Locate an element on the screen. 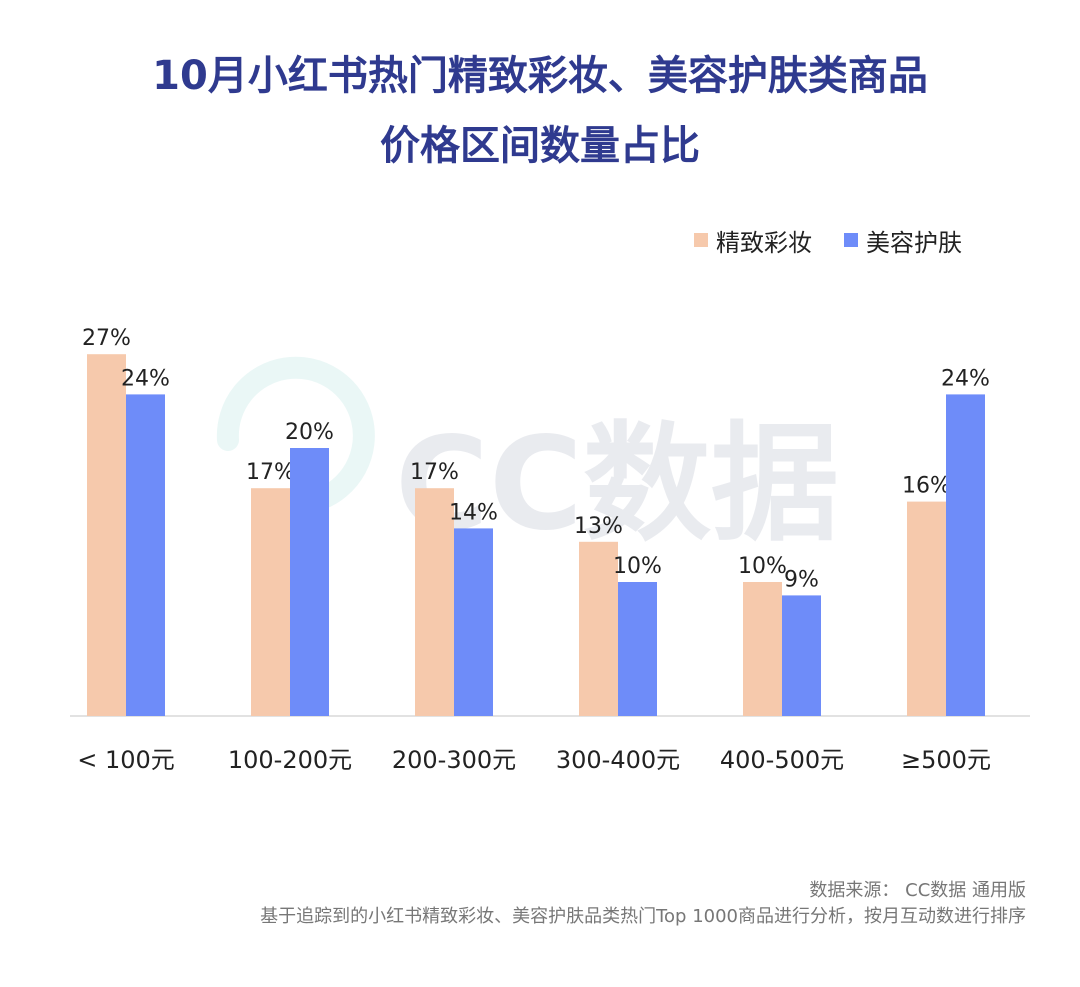  legend-swatch-skincare is located at coordinates (851, 240).